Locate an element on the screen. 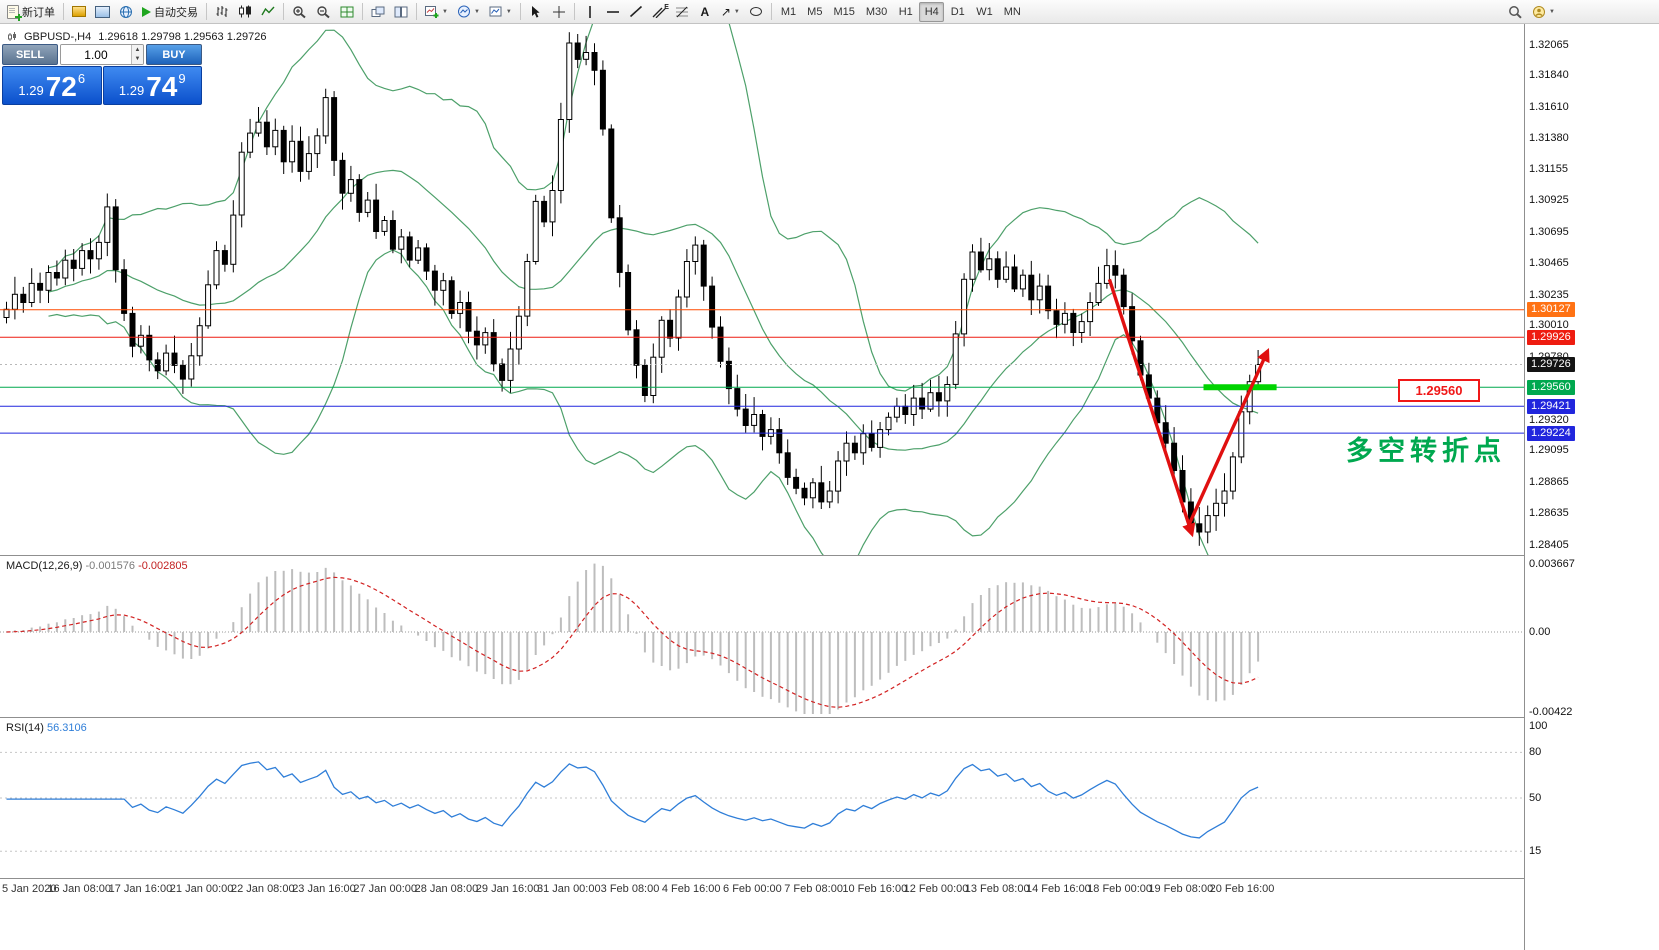 This screenshot has height=950, width=1659. time-axis-label: 5 Jan 2020 is located at coordinates (29, 889).